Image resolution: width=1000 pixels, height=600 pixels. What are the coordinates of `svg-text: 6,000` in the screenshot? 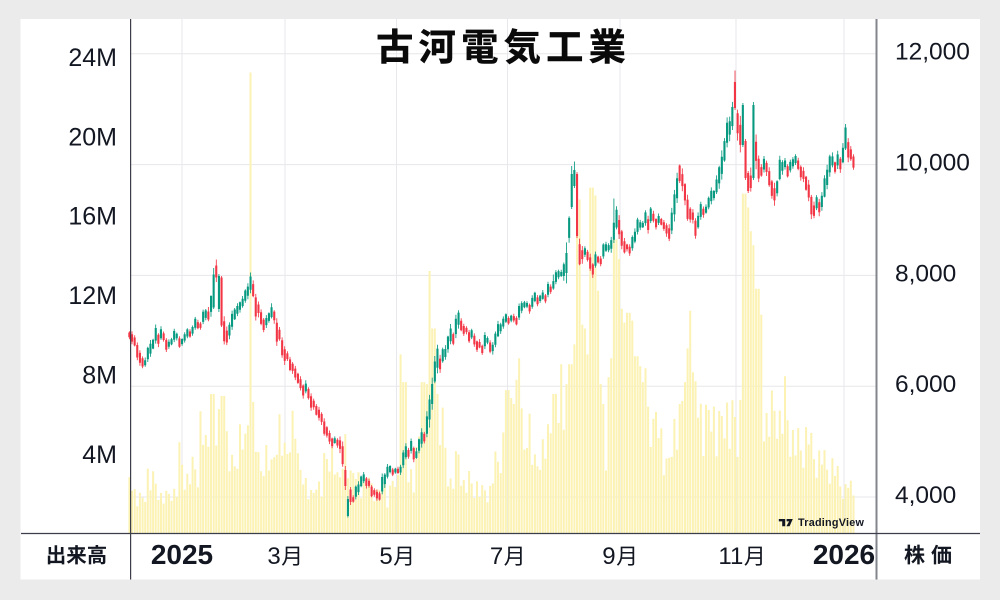 It's located at (925, 384).